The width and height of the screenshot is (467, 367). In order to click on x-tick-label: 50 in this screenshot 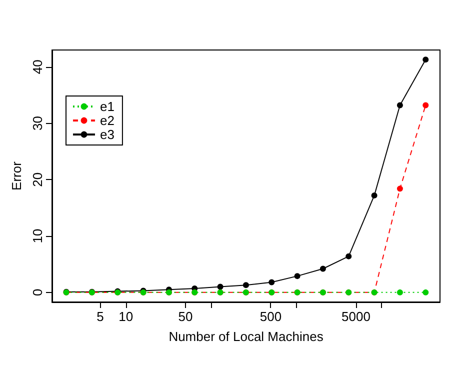, I will do `click(185, 316)`.